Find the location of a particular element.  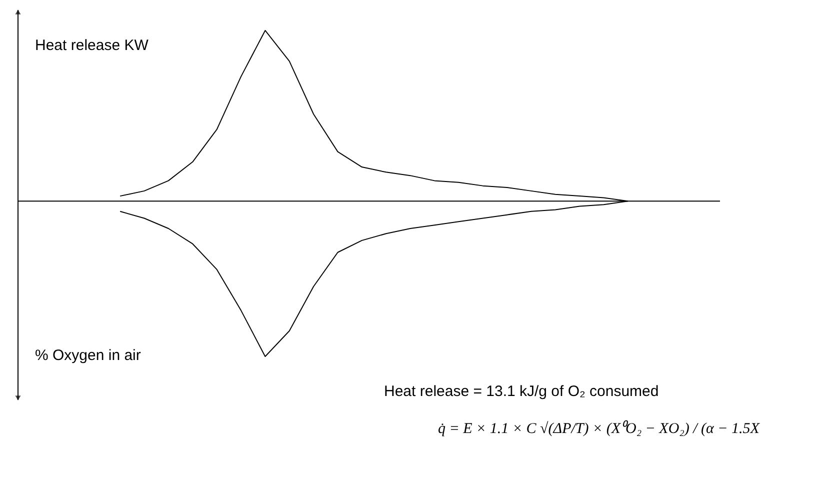

annotation: % Oxygen in air is located at coordinates (88, 355).